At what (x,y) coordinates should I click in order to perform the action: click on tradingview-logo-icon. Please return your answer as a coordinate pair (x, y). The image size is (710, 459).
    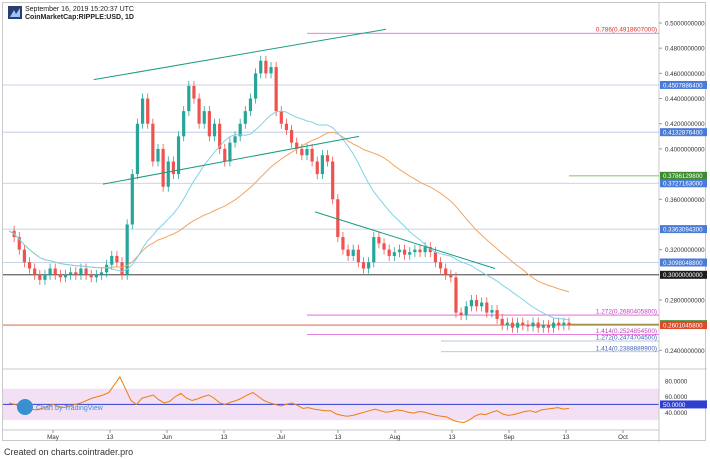
    Looking at the image, I should click on (15, 12).